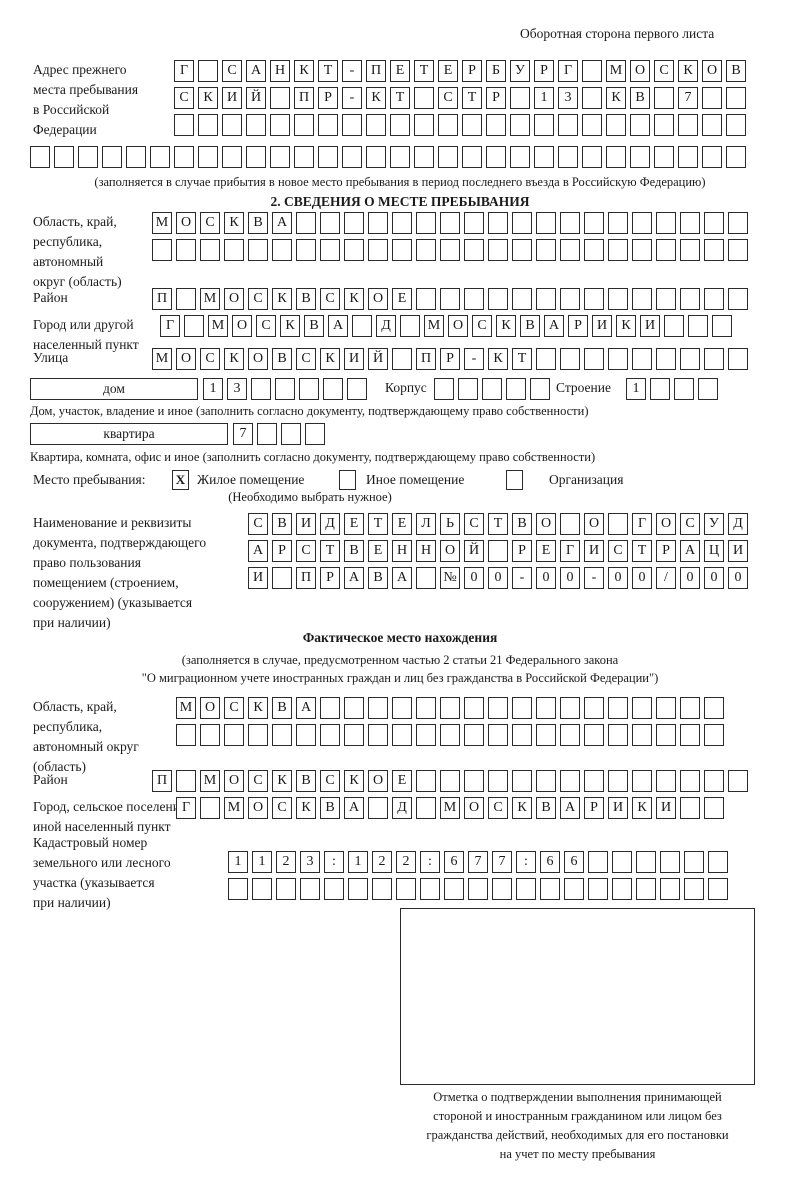 The height and width of the screenshot is (1180, 800). Describe the element at coordinates (586, 479) in the screenshot. I see `stay-type-option-organizaciya: Организация` at that location.